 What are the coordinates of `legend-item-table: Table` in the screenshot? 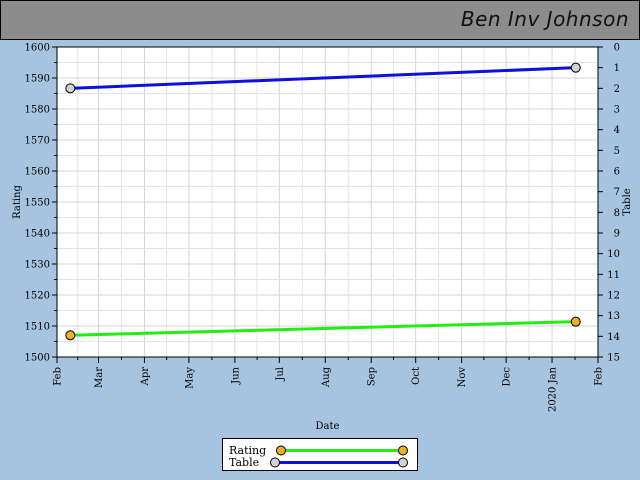 It's located at (322, 462).